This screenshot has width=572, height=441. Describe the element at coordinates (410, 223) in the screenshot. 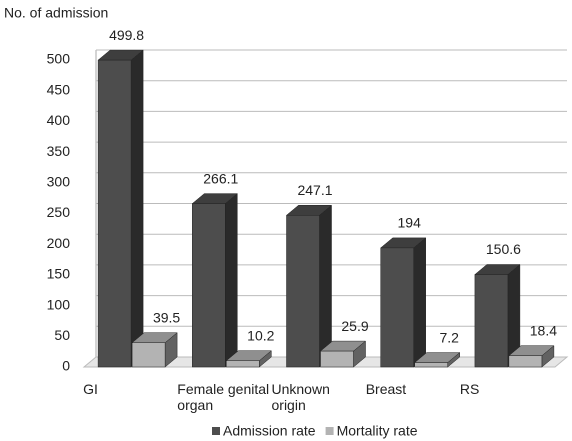

I see `value-label: 194` at that location.